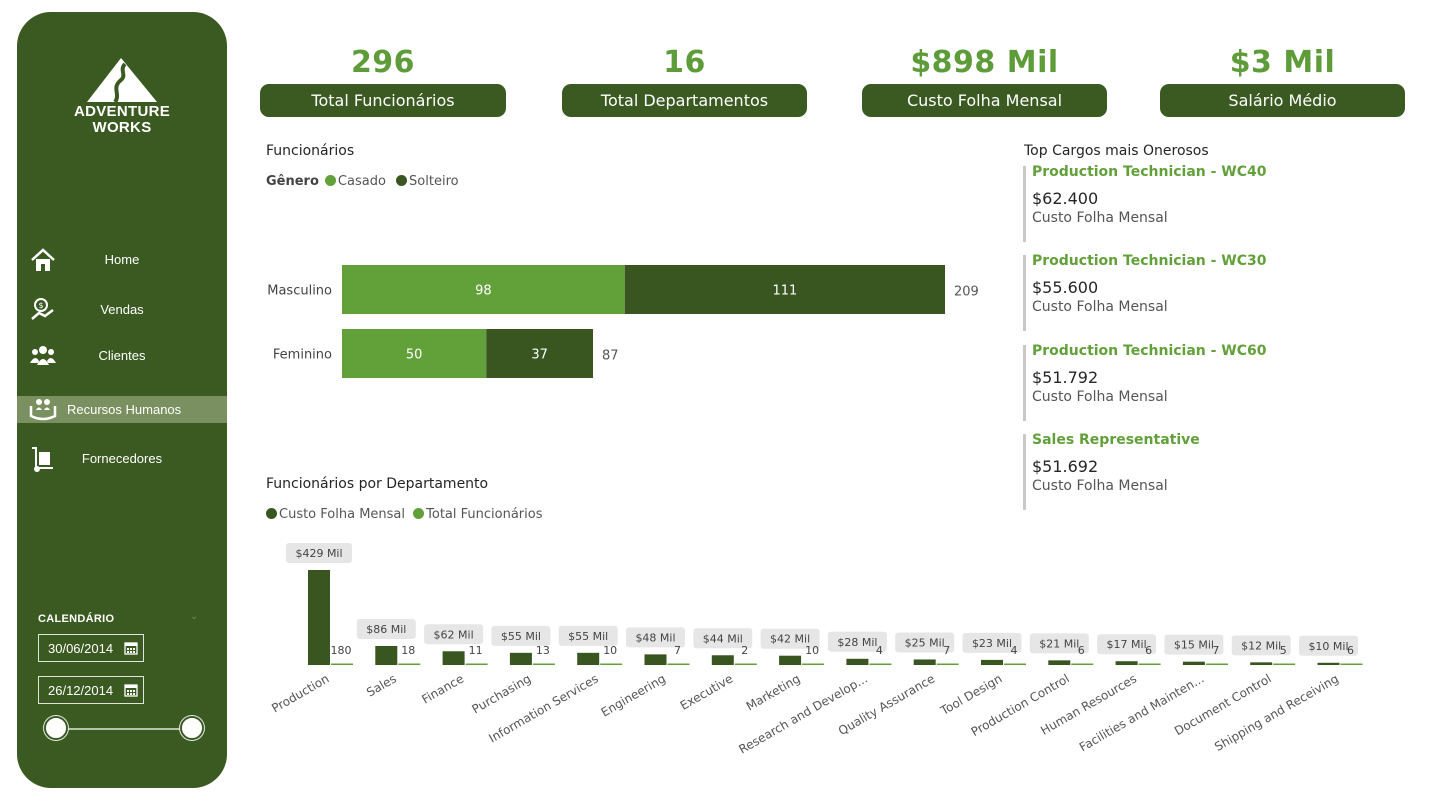 The height and width of the screenshot is (806, 1437). What do you see at coordinates (42, 309) in the screenshot?
I see `sales-hand-icon: $` at bounding box center [42, 309].